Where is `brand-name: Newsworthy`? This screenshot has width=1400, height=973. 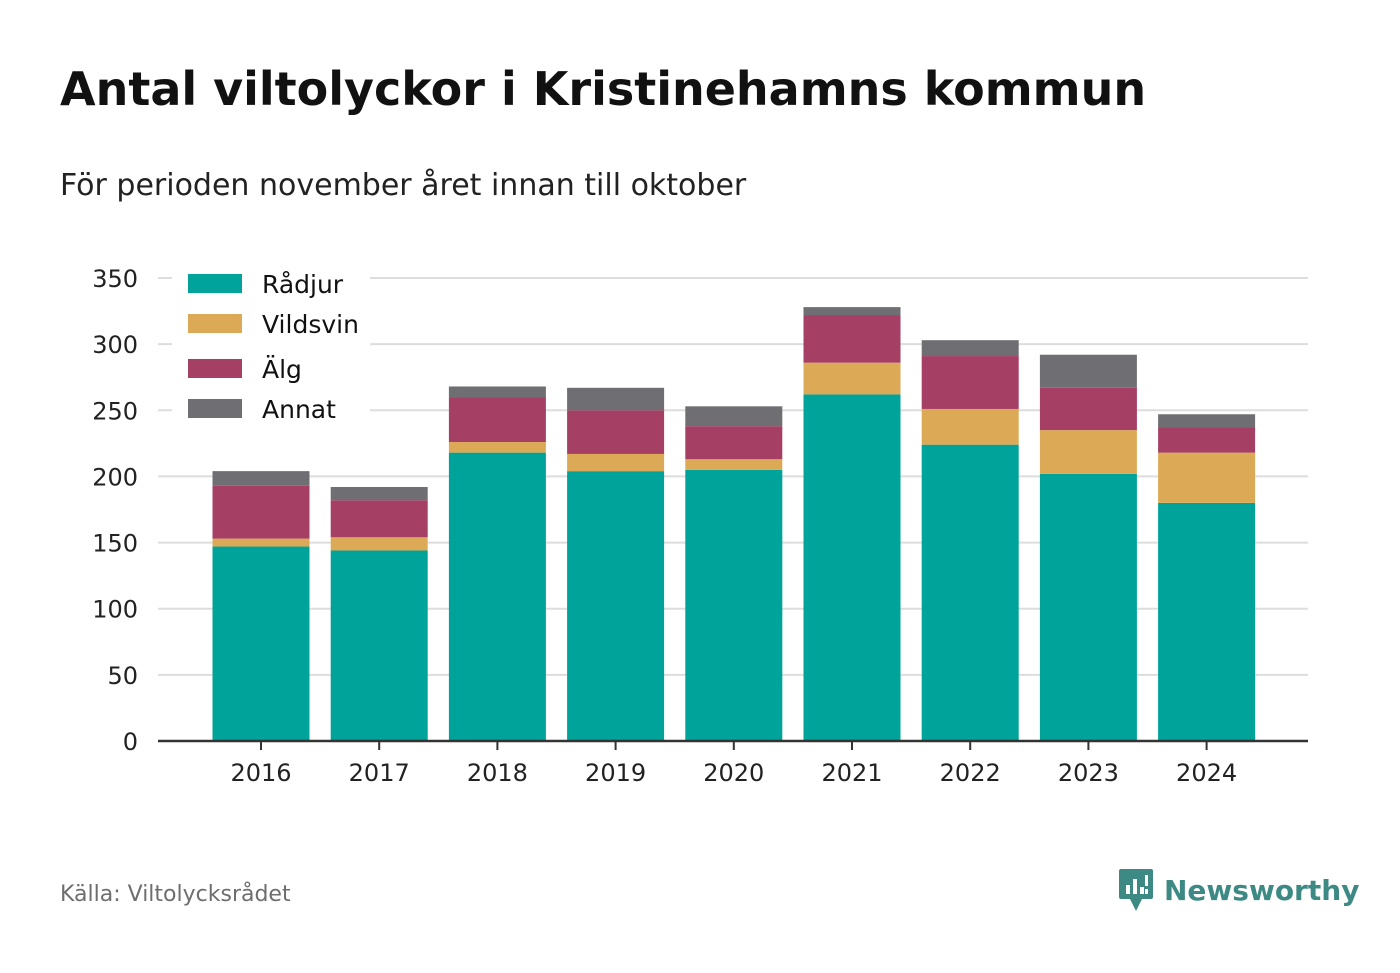 brand-name: Newsworthy is located at coordinates (1262, 890).